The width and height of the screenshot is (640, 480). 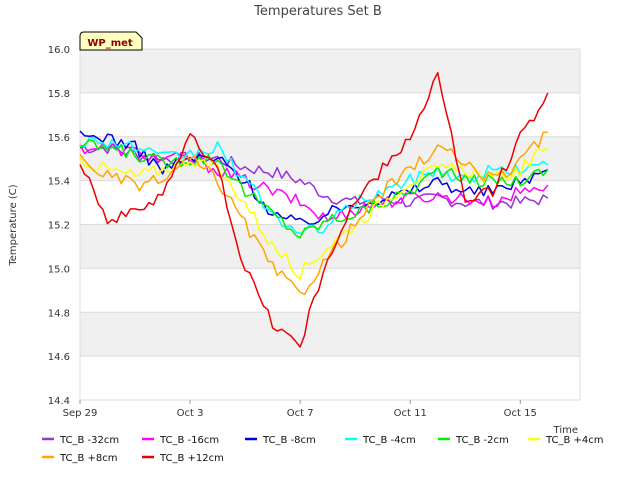 I want to click on legend-item: TC_B -8cm, so click(x=280, y=440).